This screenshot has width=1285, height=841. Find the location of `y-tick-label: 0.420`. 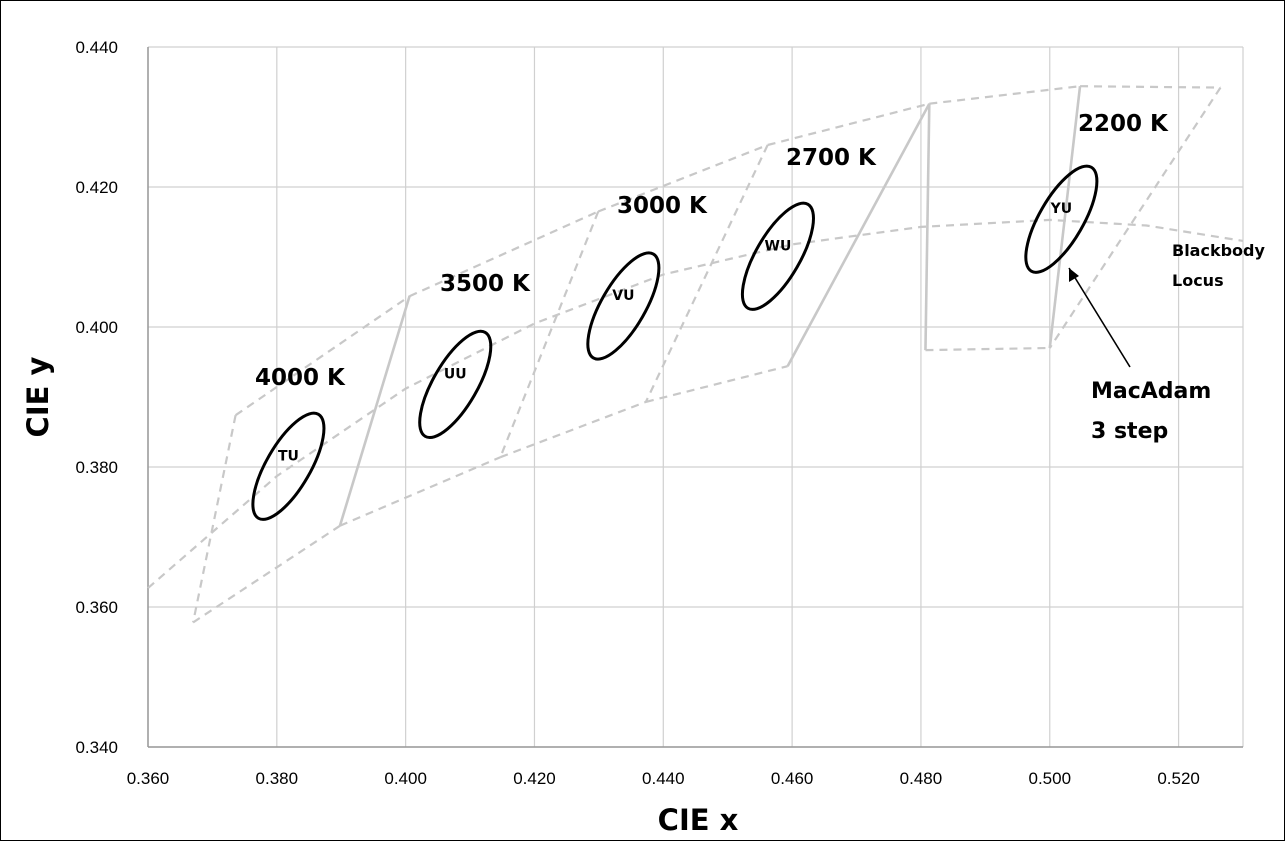

y-tick-label: 0.420 is located at coordinates (96, 187).